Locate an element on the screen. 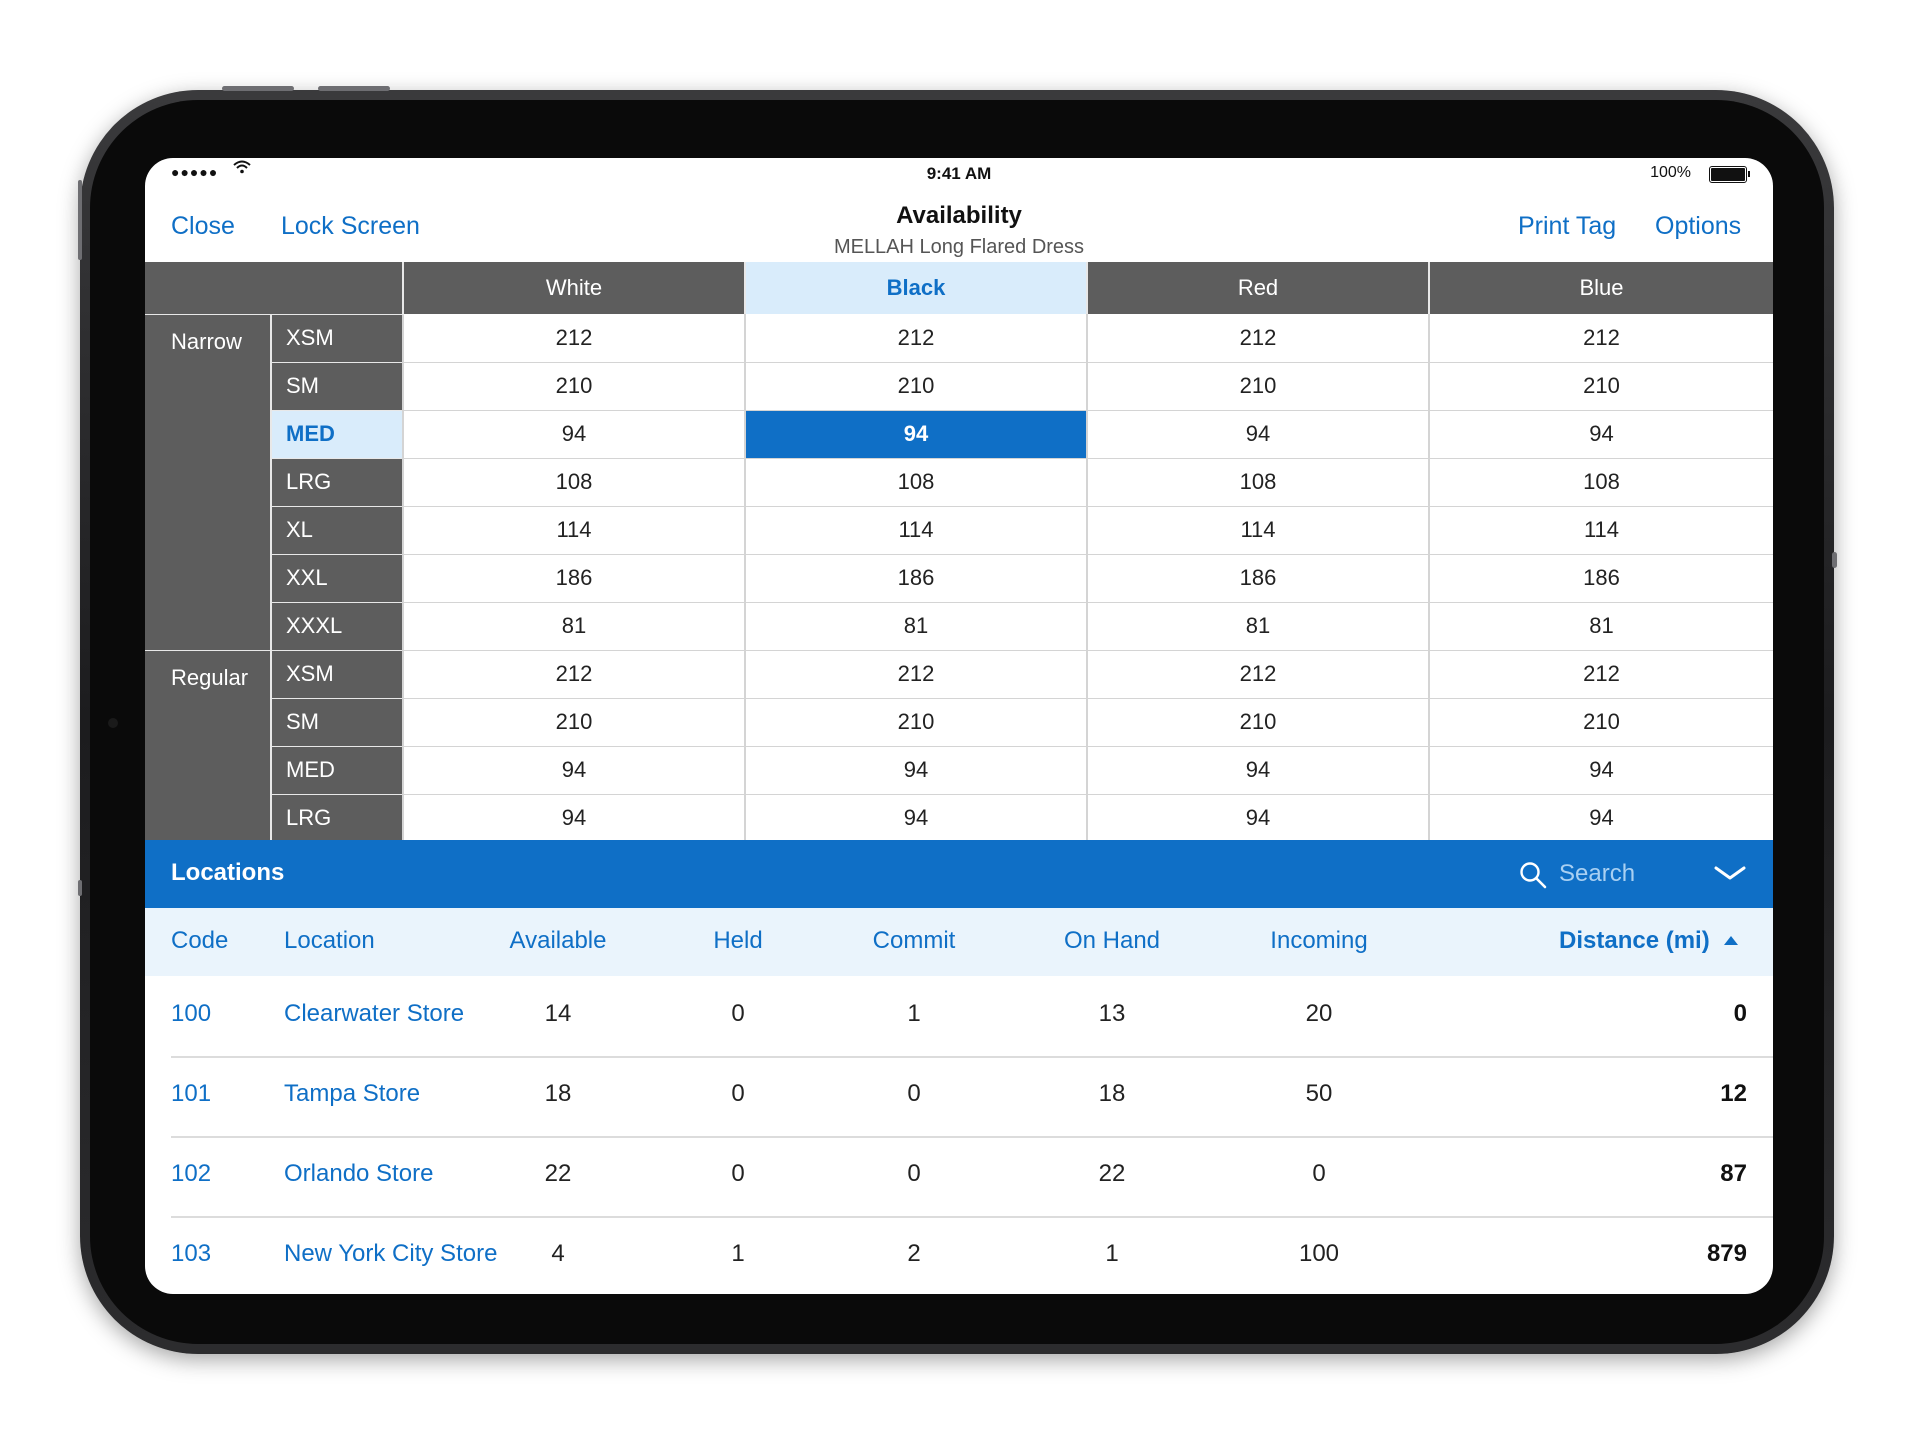  status-time: 9:41 AM is located at coordinates (959, 173).